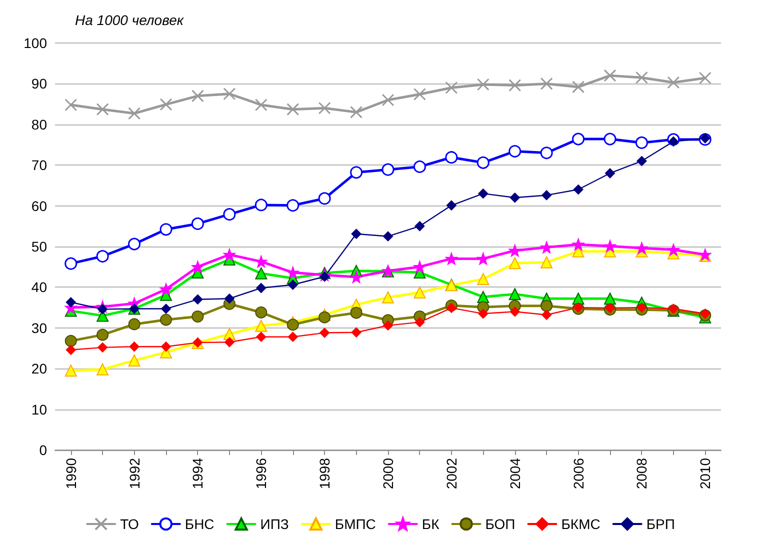 Image resolution: width=761 pixels, height=540 pixels. What do you see at coordinates (134, 474) in the screenshot?
I see `x-tick-label: 1992` at bounding box center [134, 474].